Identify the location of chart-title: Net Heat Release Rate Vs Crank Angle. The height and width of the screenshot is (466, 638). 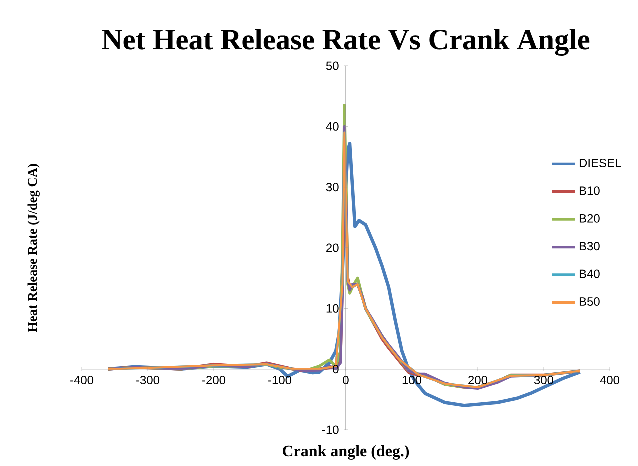
(346, 42).